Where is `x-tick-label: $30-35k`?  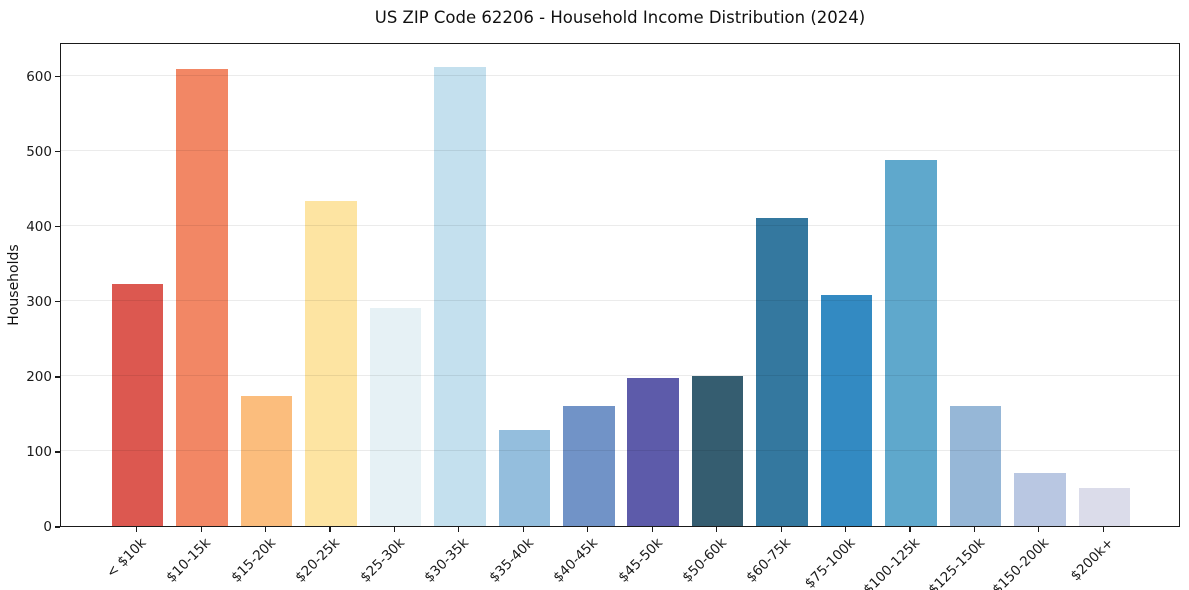 x-tick-label: $30-35k is located at coordinates (447, 560).